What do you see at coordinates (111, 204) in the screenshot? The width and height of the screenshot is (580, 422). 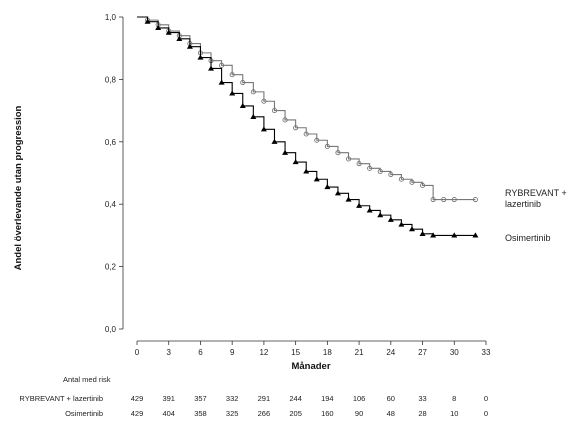 I see `y-tick-label: 0,4` at bounding box center [111, 204].